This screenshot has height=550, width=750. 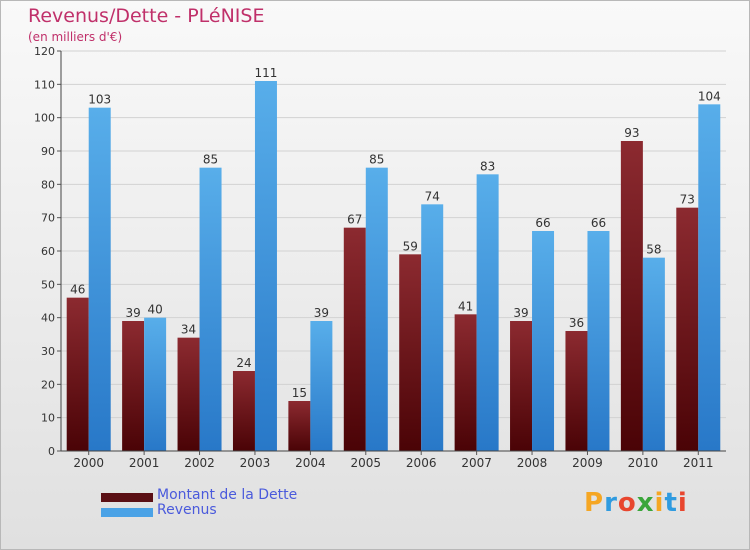 I want to click on data-label-dette: 67, so click(x=354, y=220).